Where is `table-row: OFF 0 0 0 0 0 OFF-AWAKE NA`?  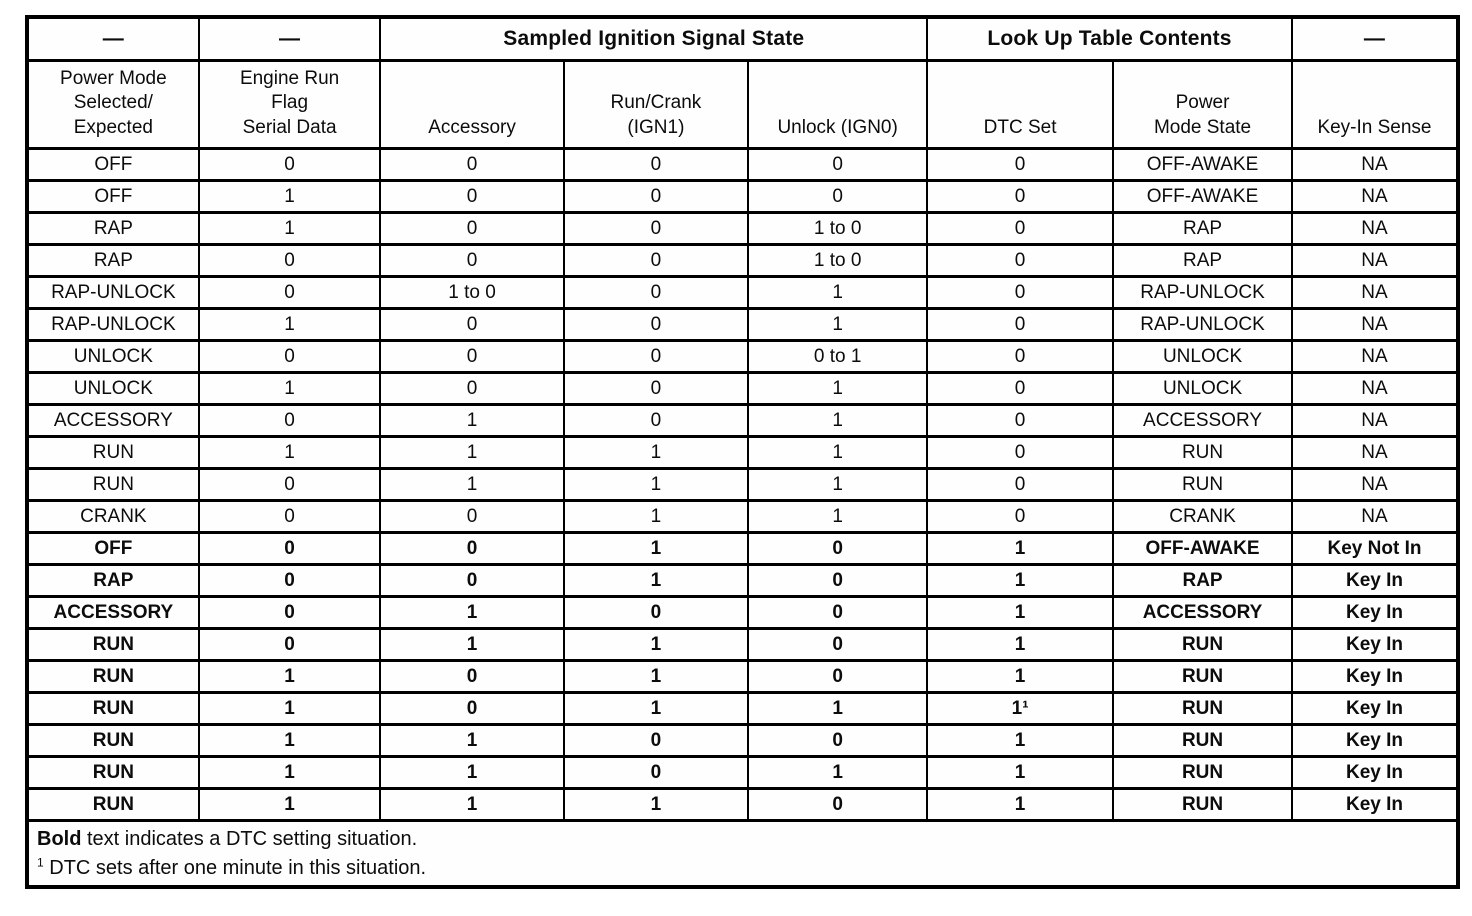
table-row: OFF 0 0 0 0 0 OFF-AWAKE NA is located at coordinates (743, 164).